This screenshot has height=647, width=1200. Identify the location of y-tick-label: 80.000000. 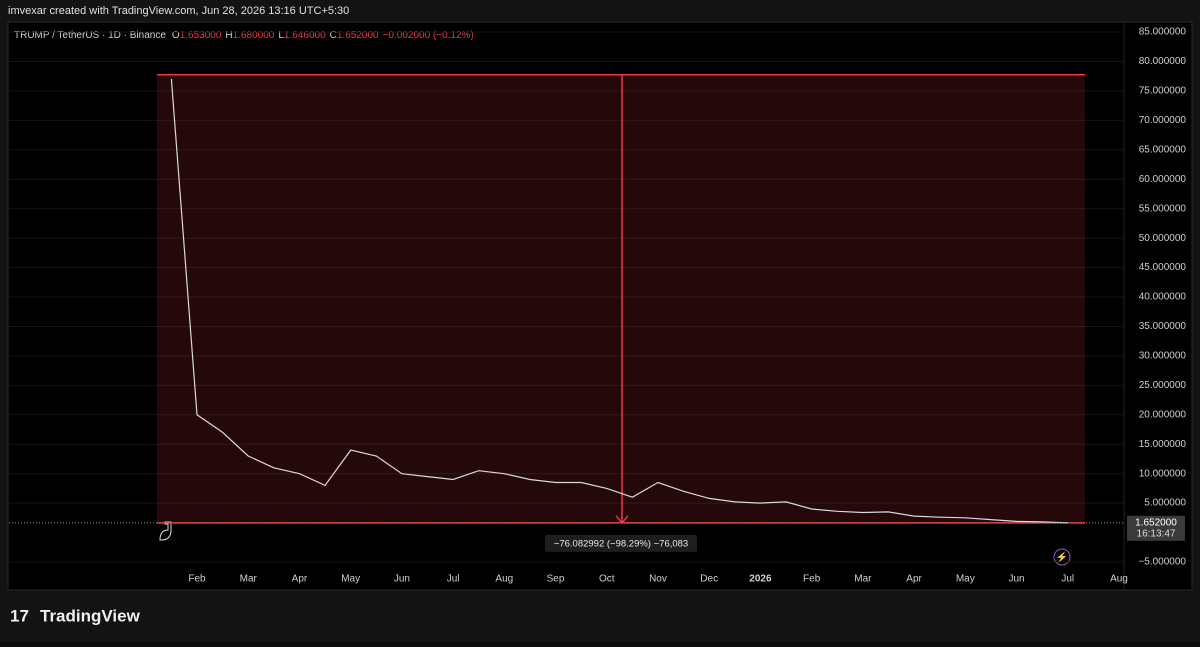
(1163, 61).